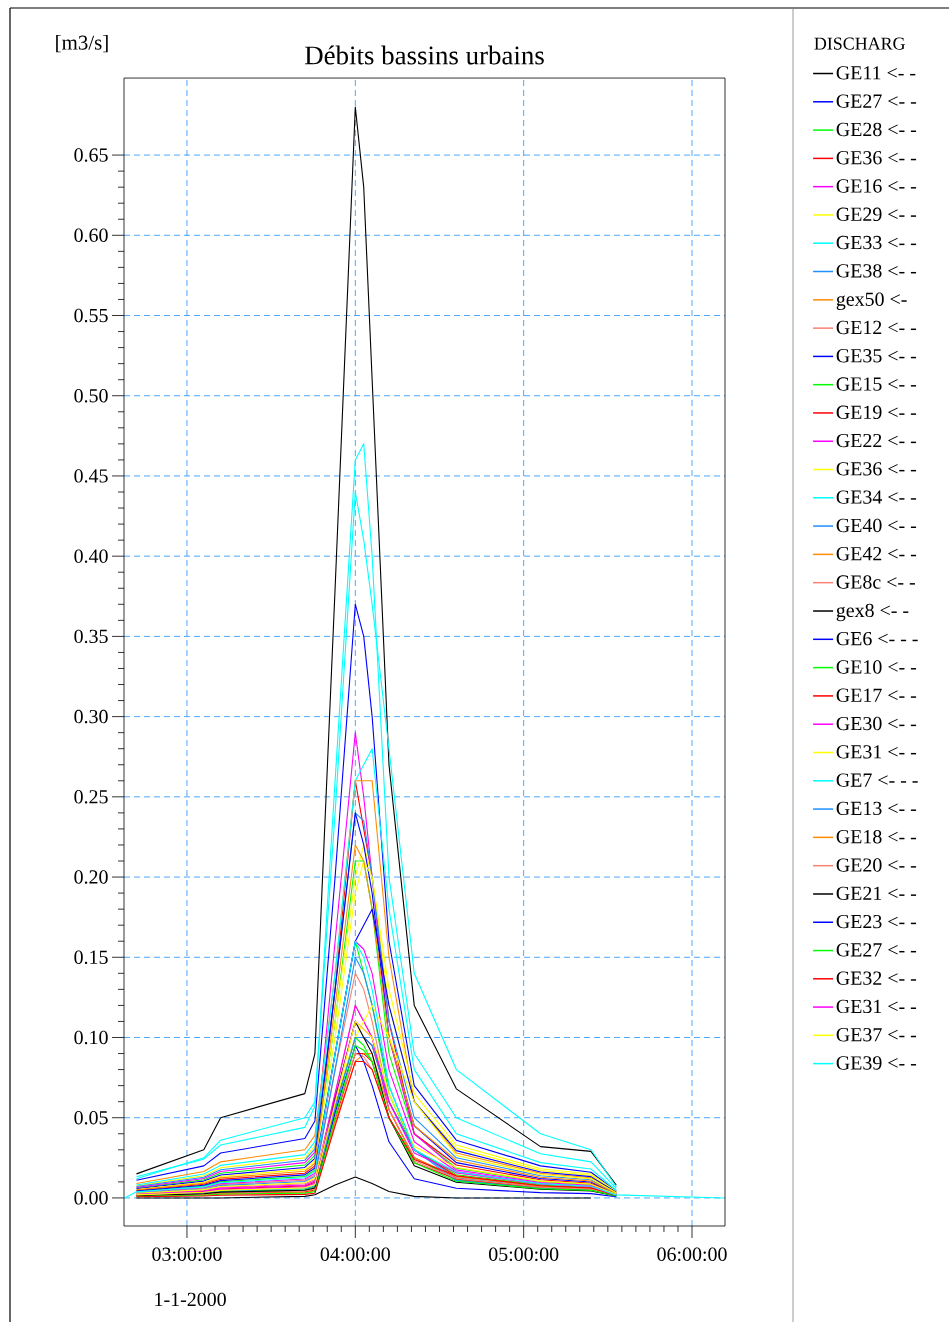 This screenshot has width=949, height=1322. What do you see at coordinates (91, 395) in the screenshot?
I see `y-tick-label: 0.50` at bounding box center [91, 395].